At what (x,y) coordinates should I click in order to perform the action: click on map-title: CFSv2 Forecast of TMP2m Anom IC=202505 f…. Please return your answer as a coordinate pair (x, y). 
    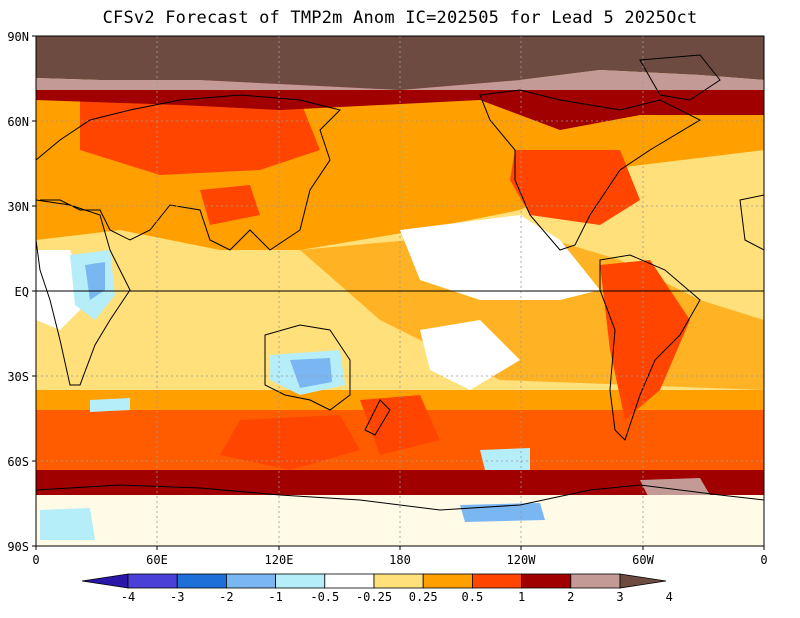
    Looking at the image, I should click on (400, 18).